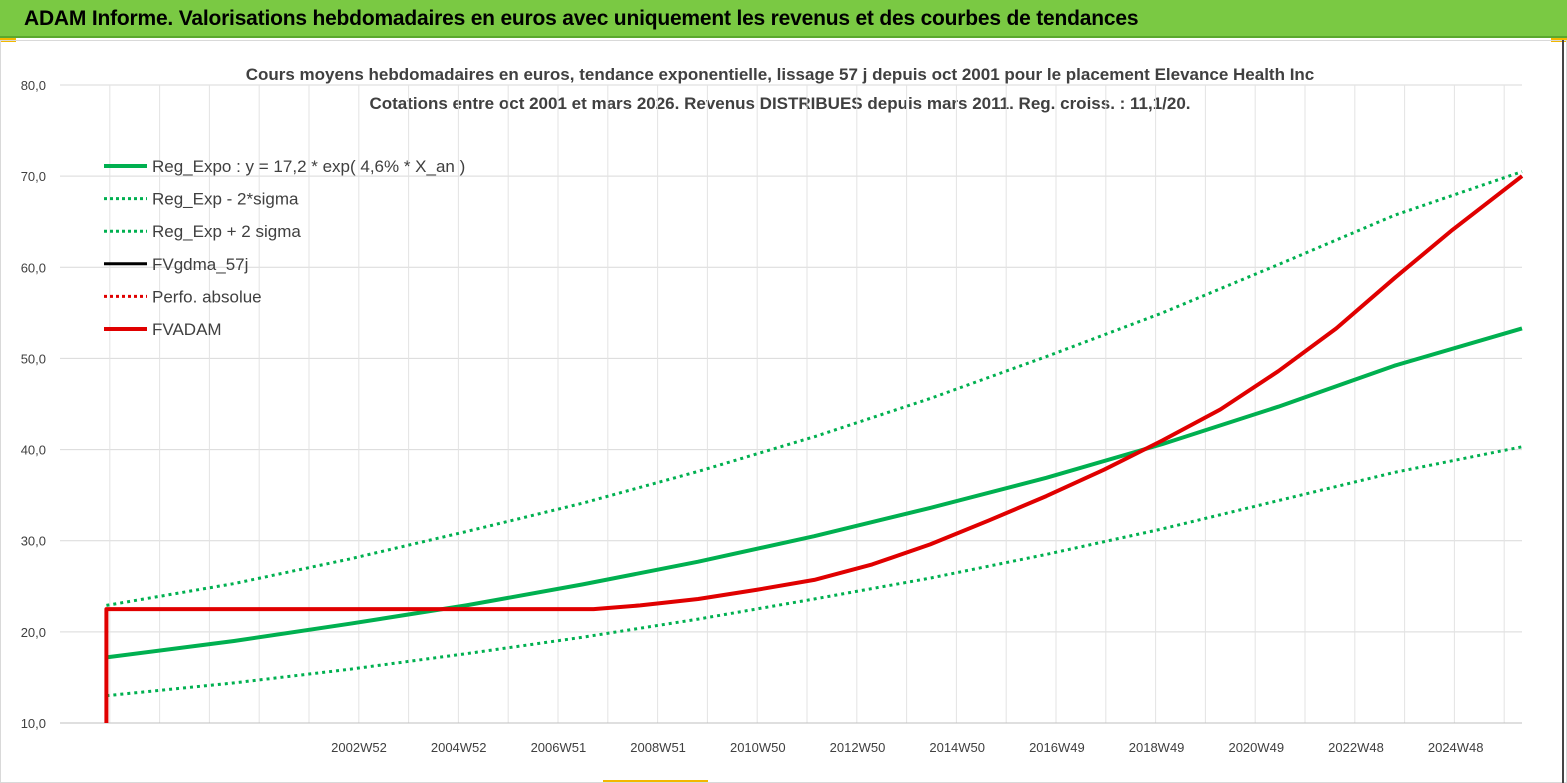 The height and width of the screenshot is (783, 1567). Describe the element at coordinates (33, 450) in the screenshot. I see `y-tick-label: 40,0` at that location.